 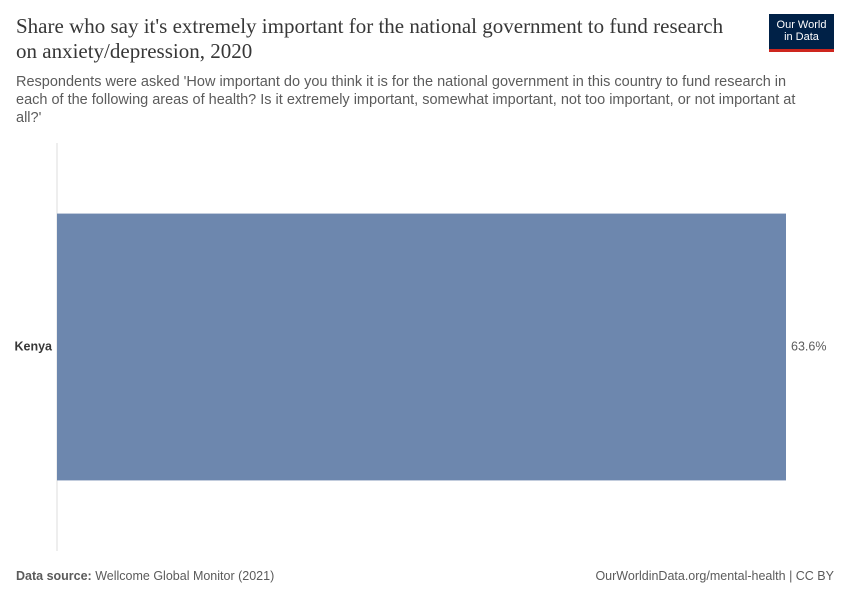 What do you see at coordinates (185, 576) in the screenshot?
I see `source: Wellcome Global Monitor (2021)` at bounding box center [185, 576].